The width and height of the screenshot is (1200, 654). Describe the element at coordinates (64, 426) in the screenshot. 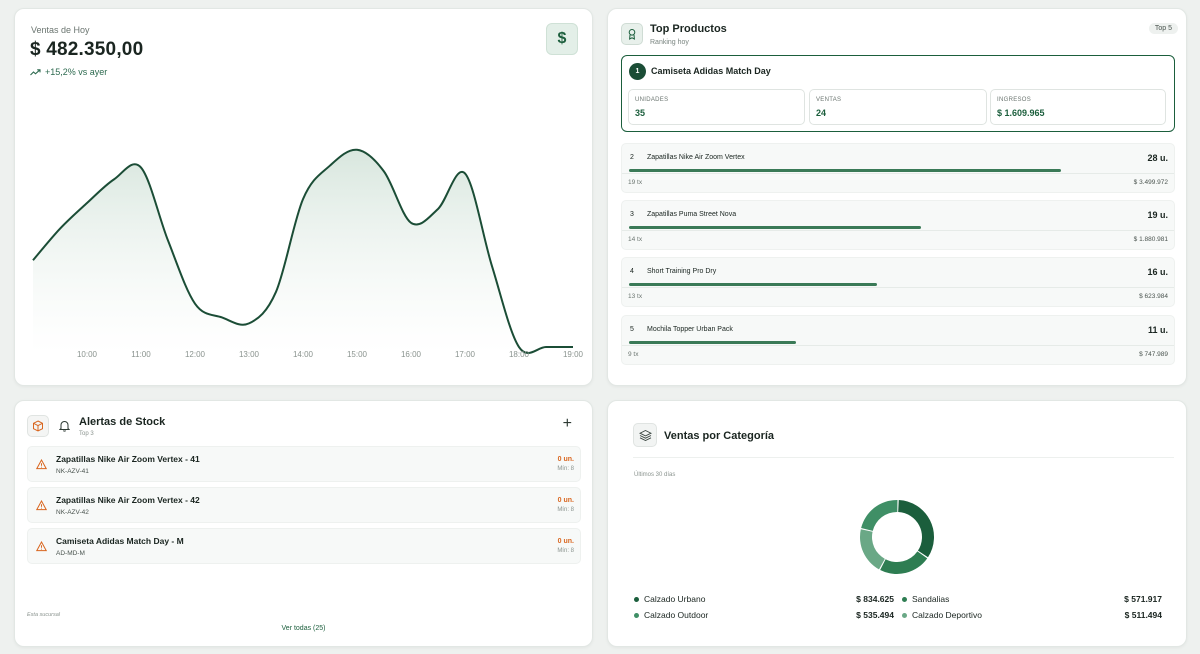

I see `bell-icon` at that location.